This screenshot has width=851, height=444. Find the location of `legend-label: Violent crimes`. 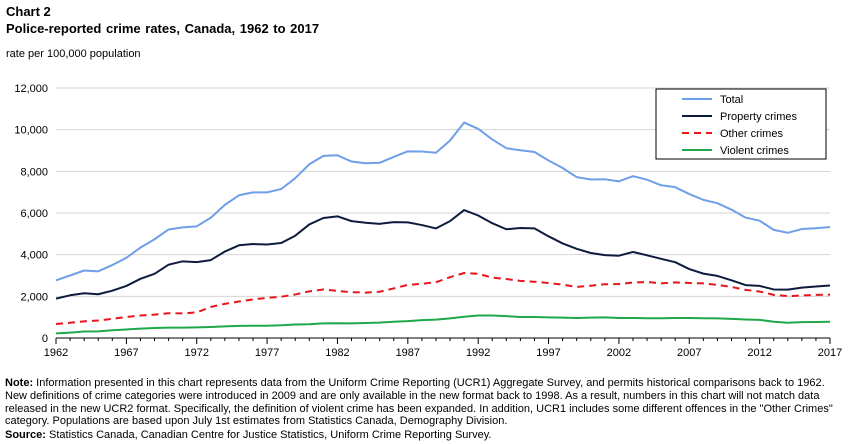

legend-label: Violent crimes is located at coordinates (754, 151).